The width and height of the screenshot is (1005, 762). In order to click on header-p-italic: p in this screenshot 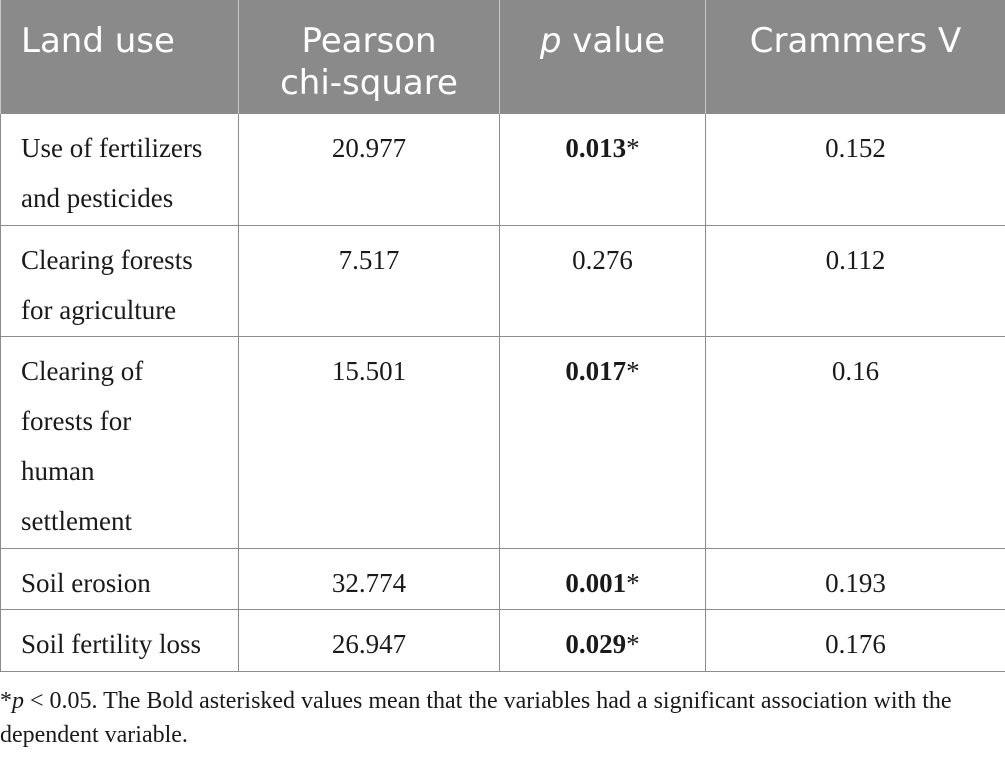, I will do `click(550, 41)`.